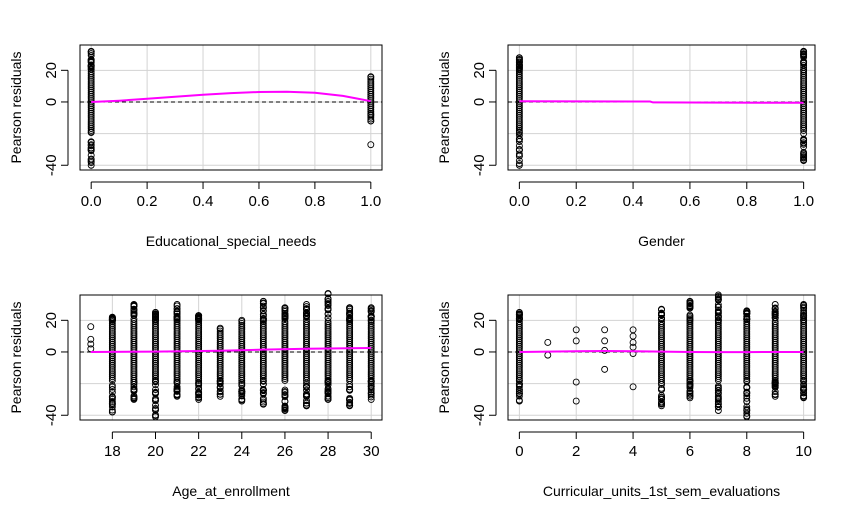 This screenshot has width=852, height=518. I want to click on x-tick-label: 0.4, so click(203, 201).